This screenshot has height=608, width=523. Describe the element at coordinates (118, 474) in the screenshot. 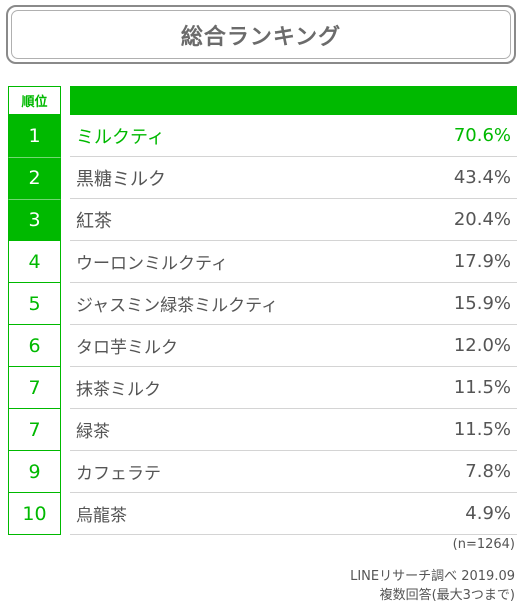

I see `item-name: カフェラテ` at that location.